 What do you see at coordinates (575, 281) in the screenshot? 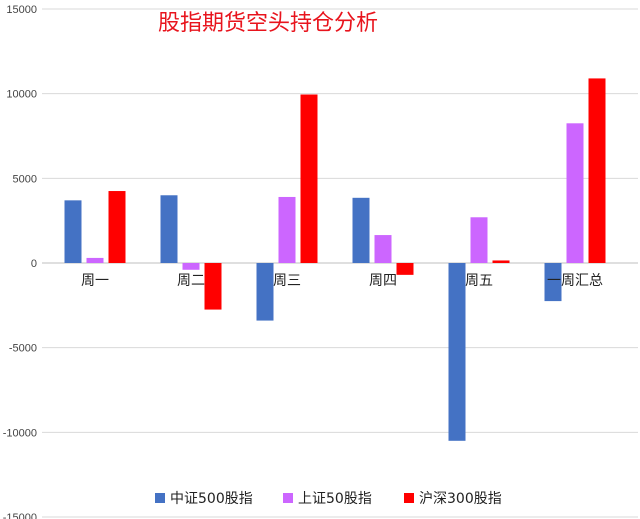
I see `category-label: 一周汇总` at bounding box center [575, 281].